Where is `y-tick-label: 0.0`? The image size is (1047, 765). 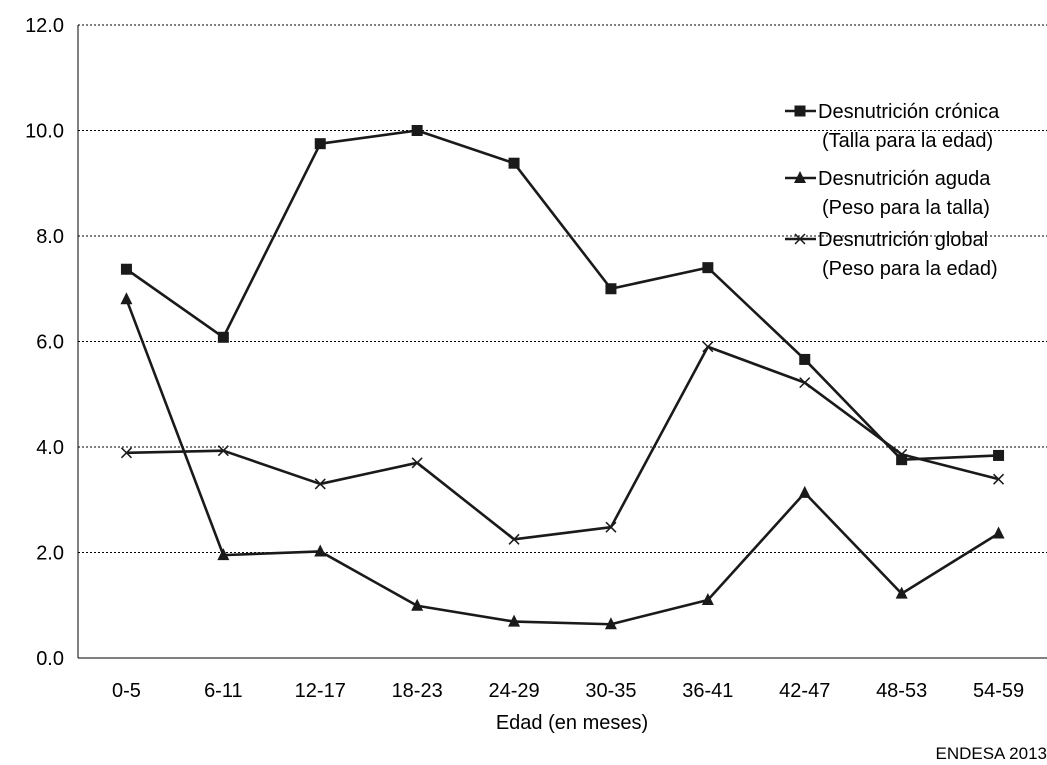 y-tick-label: 0.0 is located at coordinates (50, 659).